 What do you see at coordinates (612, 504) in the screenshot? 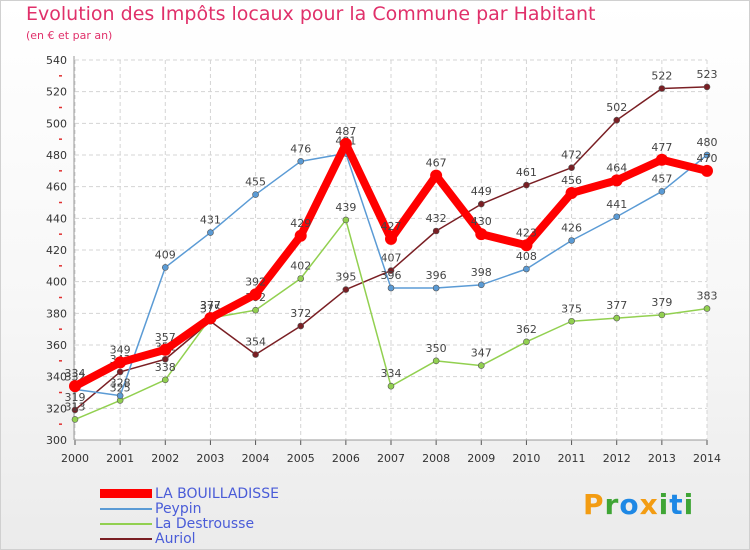
I see `logo-letter: r` at bounding box center [612, 504].